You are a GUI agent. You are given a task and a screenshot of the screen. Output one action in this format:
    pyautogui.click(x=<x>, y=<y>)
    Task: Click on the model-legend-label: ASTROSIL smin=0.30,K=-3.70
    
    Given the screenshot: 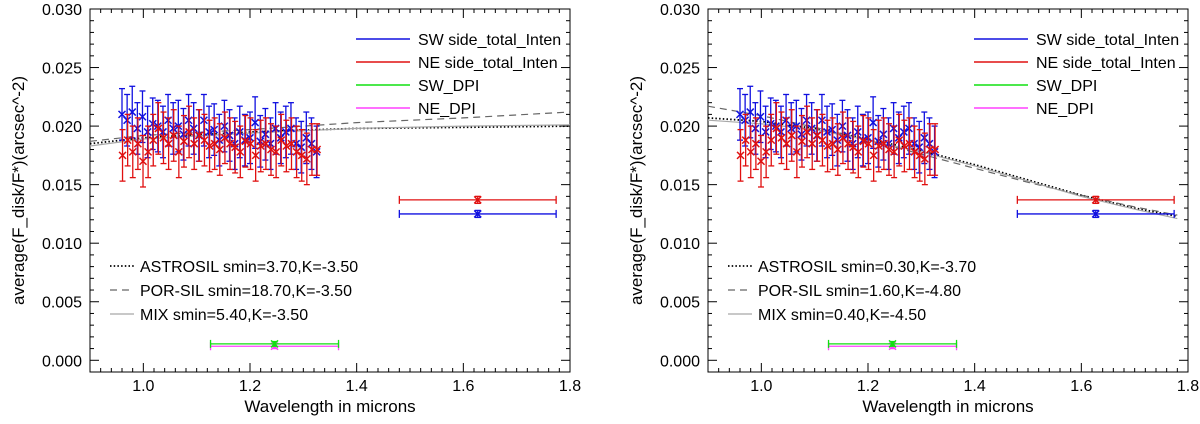 What is the action you would take?
    pyautogui.click(x=867, y=267)
    